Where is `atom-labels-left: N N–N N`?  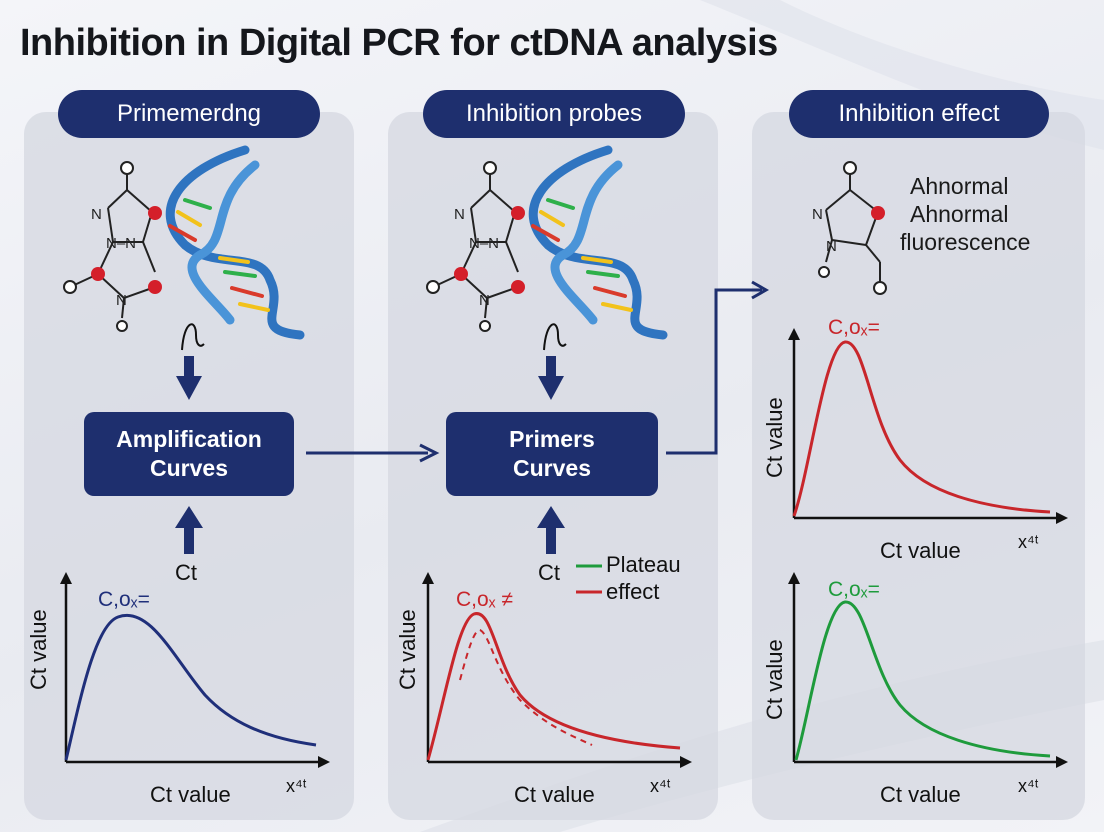 atom-labels-left: N N–N N is located at coordinates (113, 257).